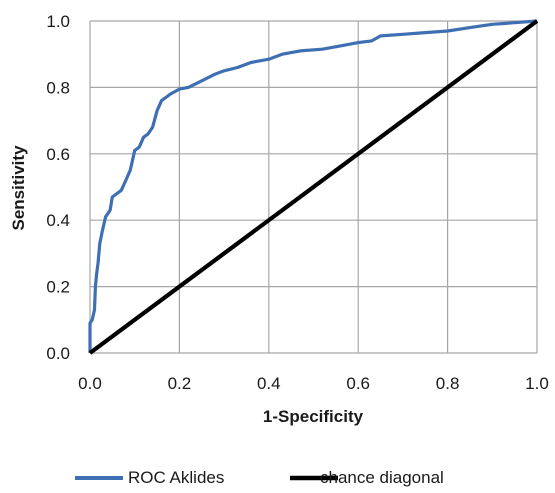 Image resolution: width=555 pixels, height=493 pixels. I want to click on y-tick-label: 0.4, so click(58, 220).